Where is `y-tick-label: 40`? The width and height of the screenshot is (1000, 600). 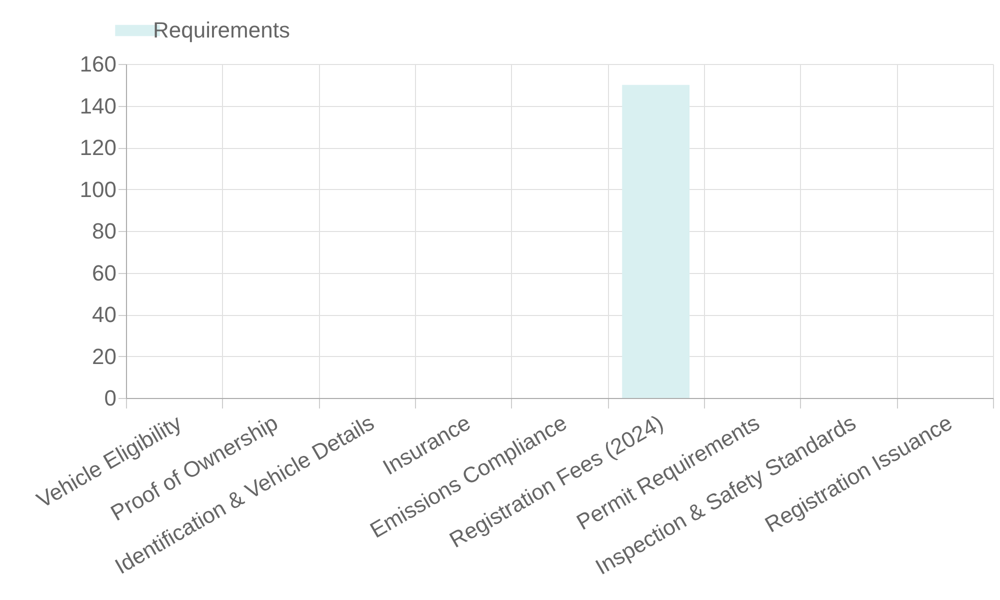 y-tick-label: 40 is located at coordinates (104, 314).